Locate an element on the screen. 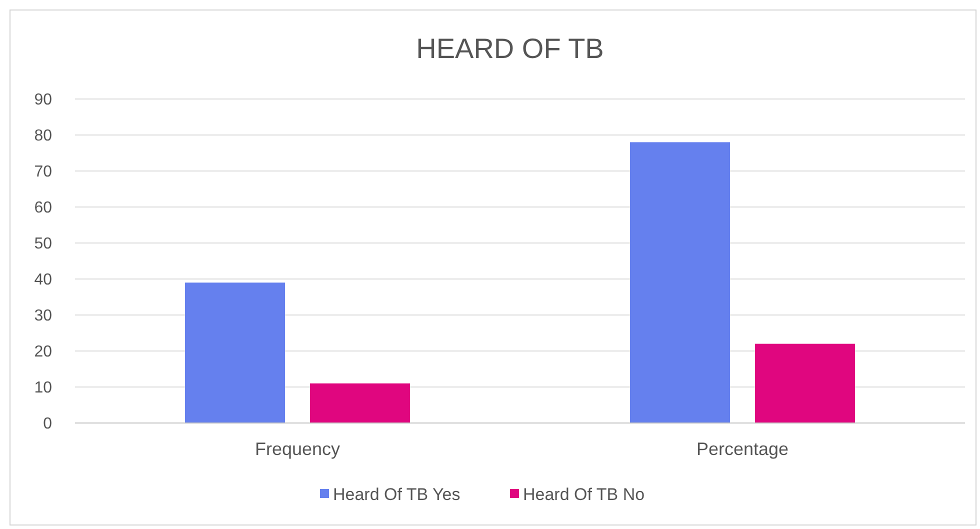 The width and height of the screenshot is (980, 529). y-tick-label: 40 is located at coordinates (43, 280).